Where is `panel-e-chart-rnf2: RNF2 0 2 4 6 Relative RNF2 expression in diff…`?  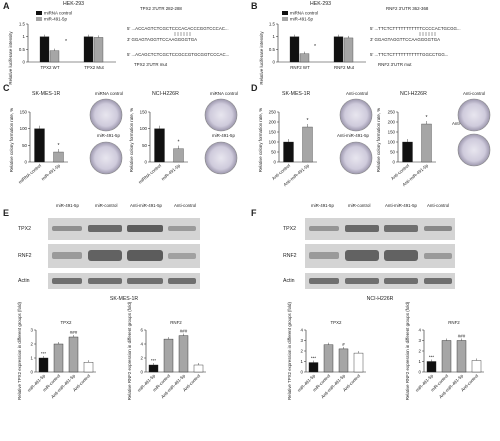
panel-e-chart-rnf2: RNF2 0 2 4 6 Relative RNF2 expression in diff… is located at coordinates (166, 350).